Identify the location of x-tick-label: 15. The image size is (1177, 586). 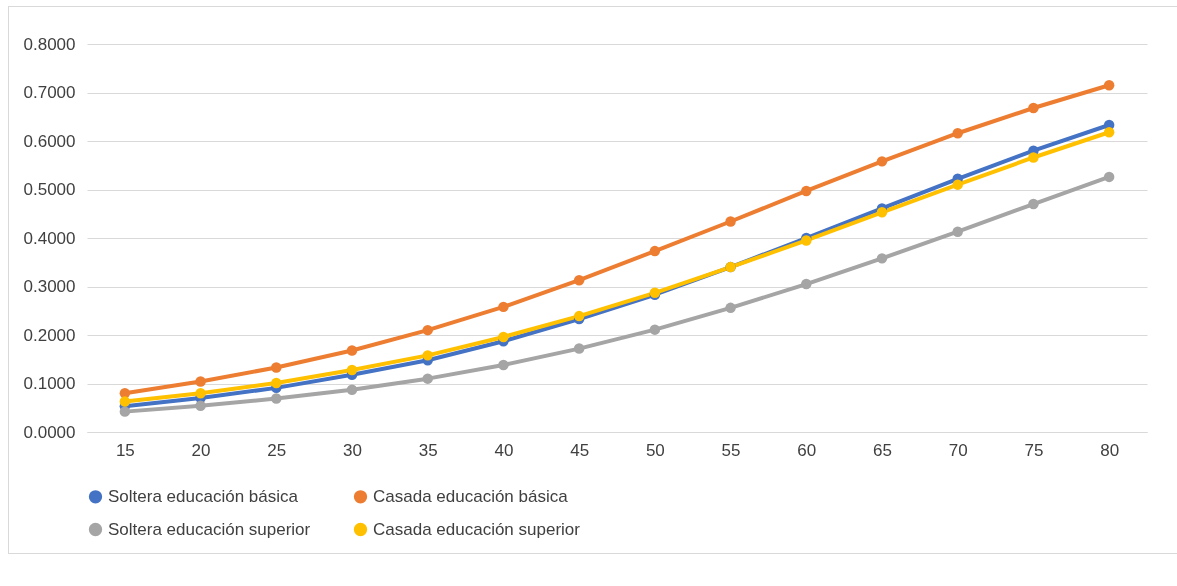
(125, 450).